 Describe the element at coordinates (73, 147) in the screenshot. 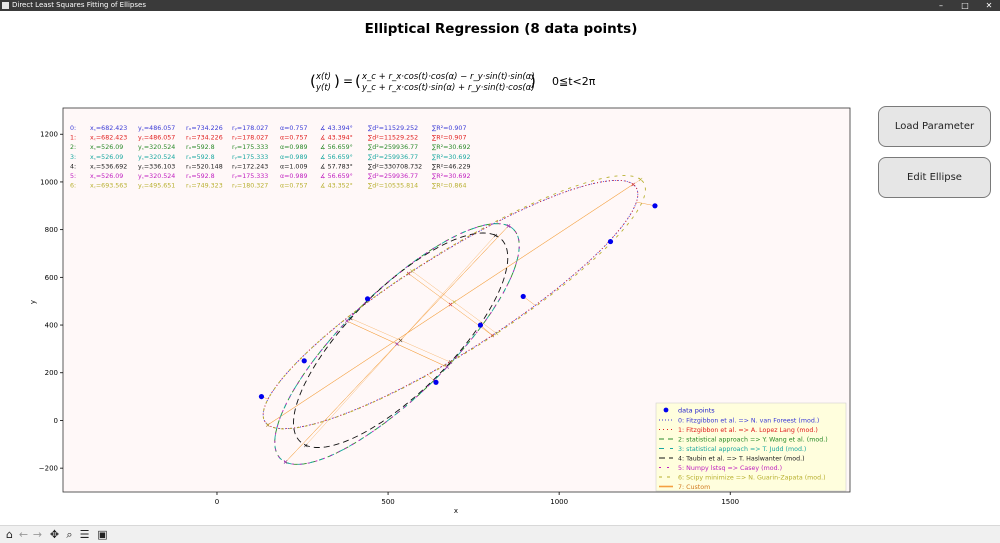

I see `parameter-cell: 2:` at that location.